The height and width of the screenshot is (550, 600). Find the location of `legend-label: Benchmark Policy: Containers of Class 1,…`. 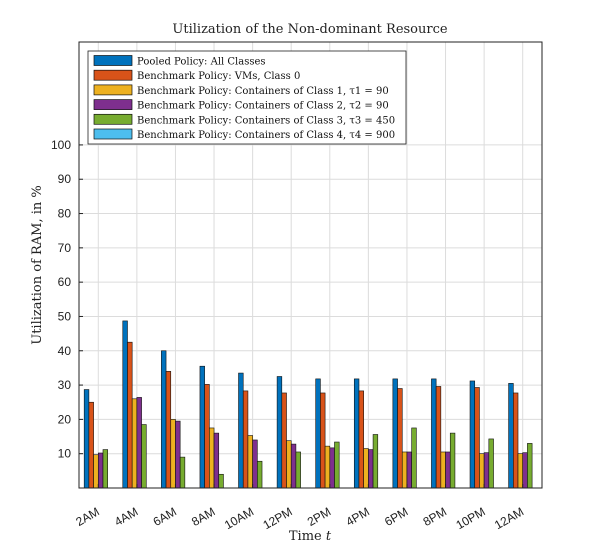

legend-label: Benchmark Policy: Containers of Class 1,… is located at coordinates (263, 91).